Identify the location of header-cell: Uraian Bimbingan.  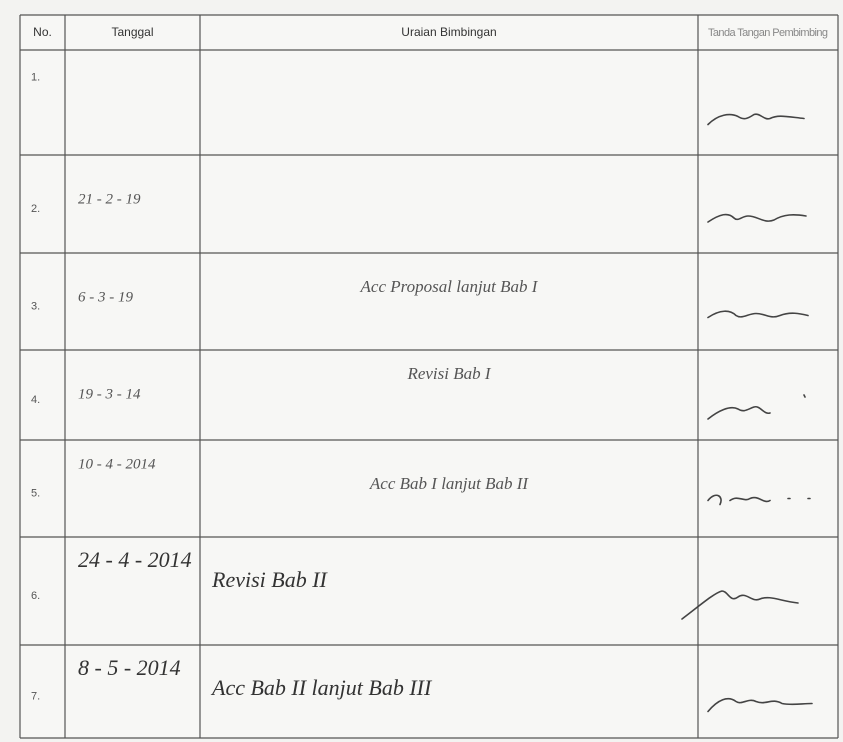
(448, 32).